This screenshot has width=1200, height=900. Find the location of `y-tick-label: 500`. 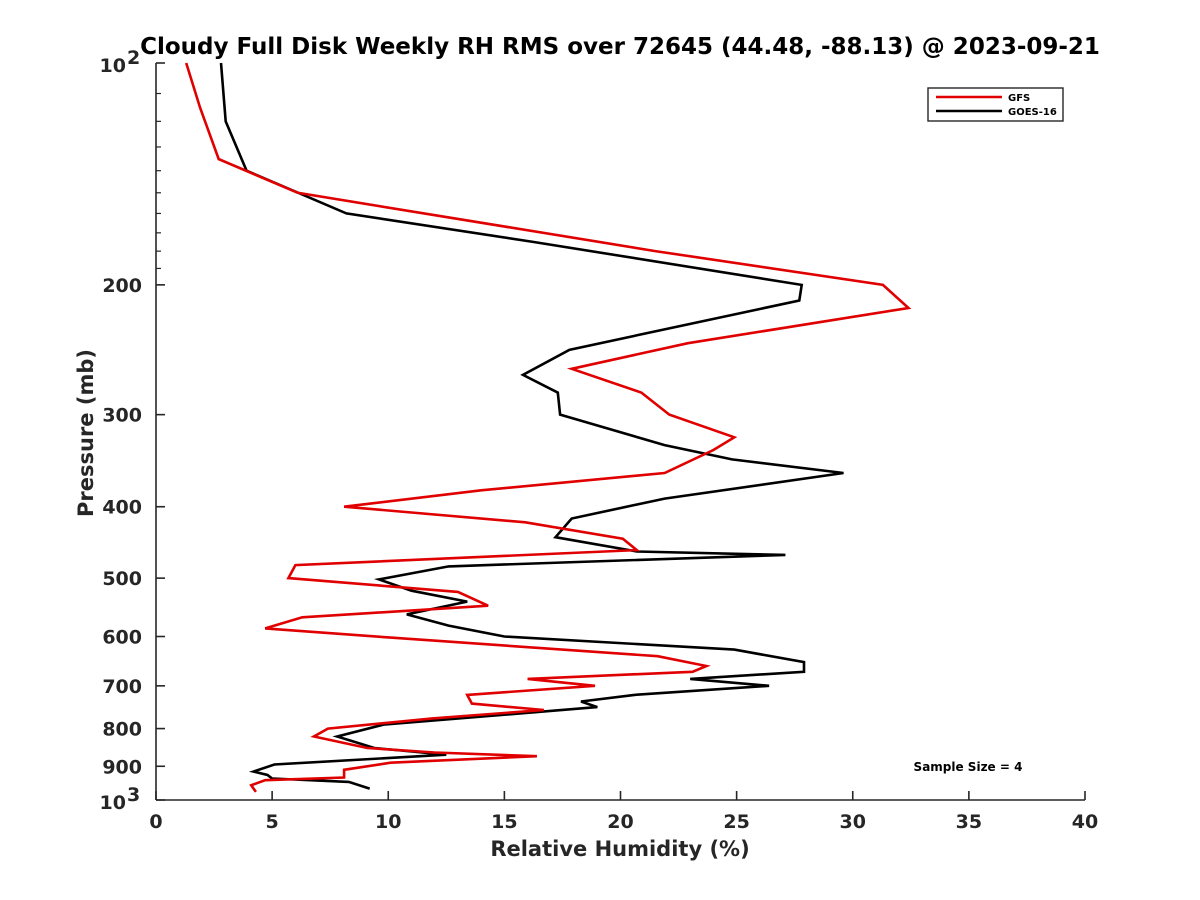

y-tick-label: 500 is located at coordinates (122, 579).